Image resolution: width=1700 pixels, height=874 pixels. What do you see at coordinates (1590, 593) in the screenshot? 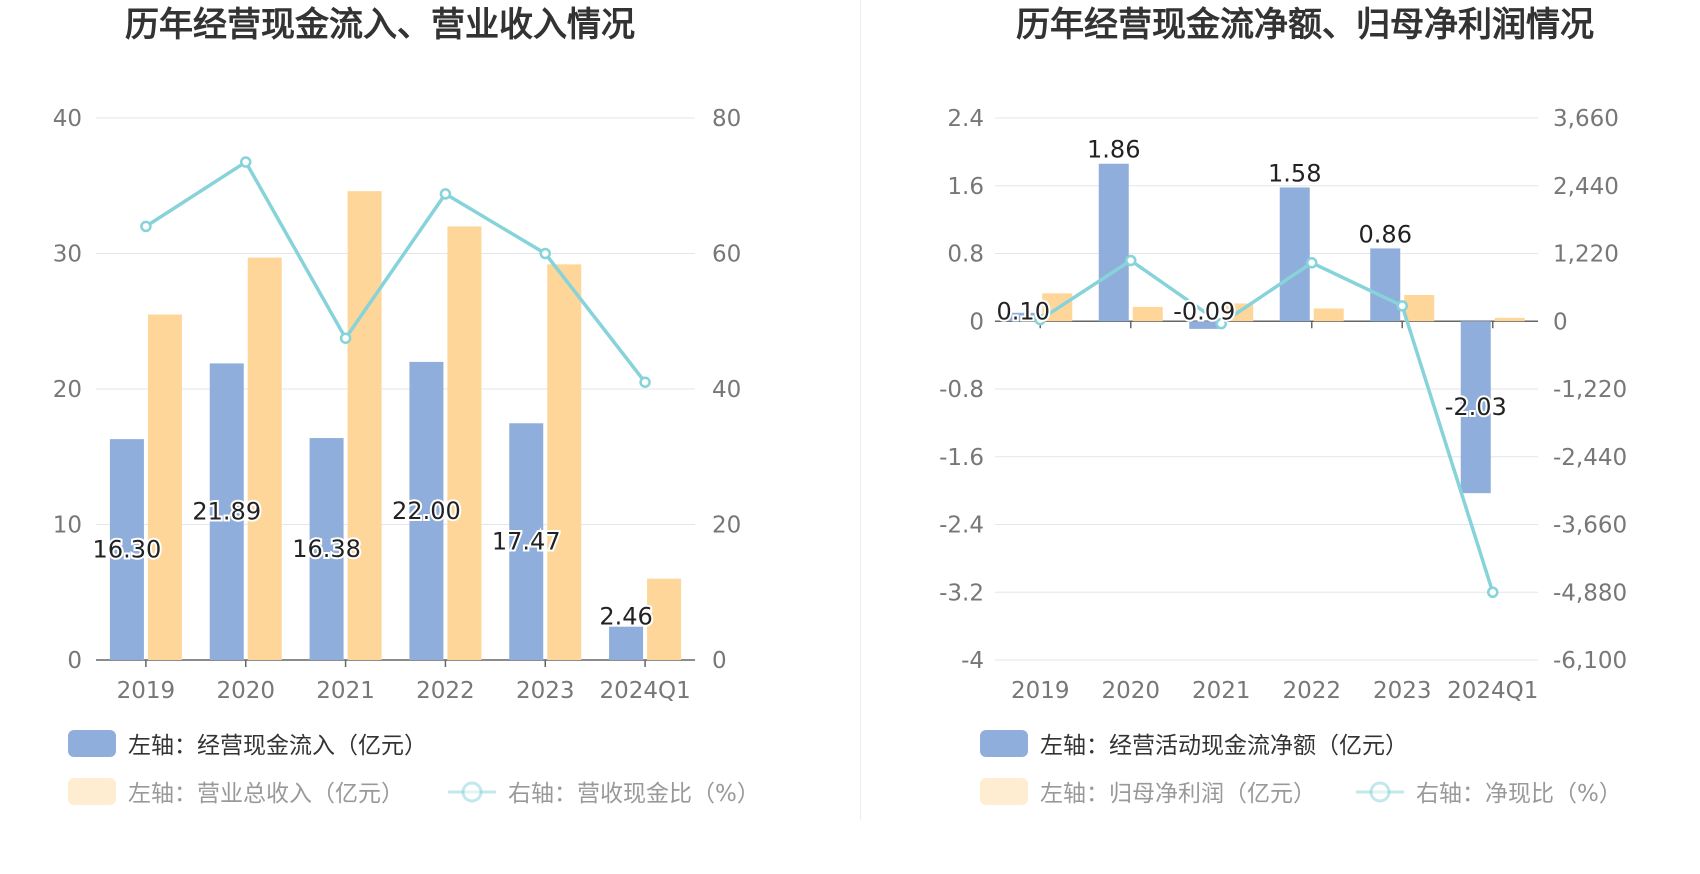
I see `y-right-tick-label: -4,880` at bounding box center [1590, 593].